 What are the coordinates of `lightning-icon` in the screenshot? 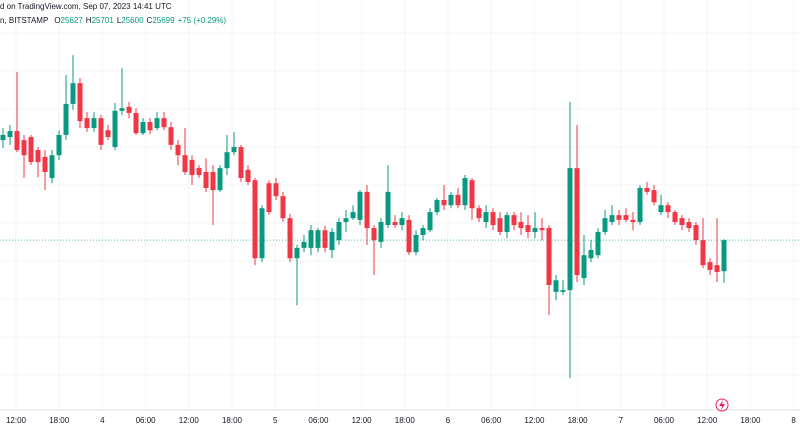 It's located at (722, 405).